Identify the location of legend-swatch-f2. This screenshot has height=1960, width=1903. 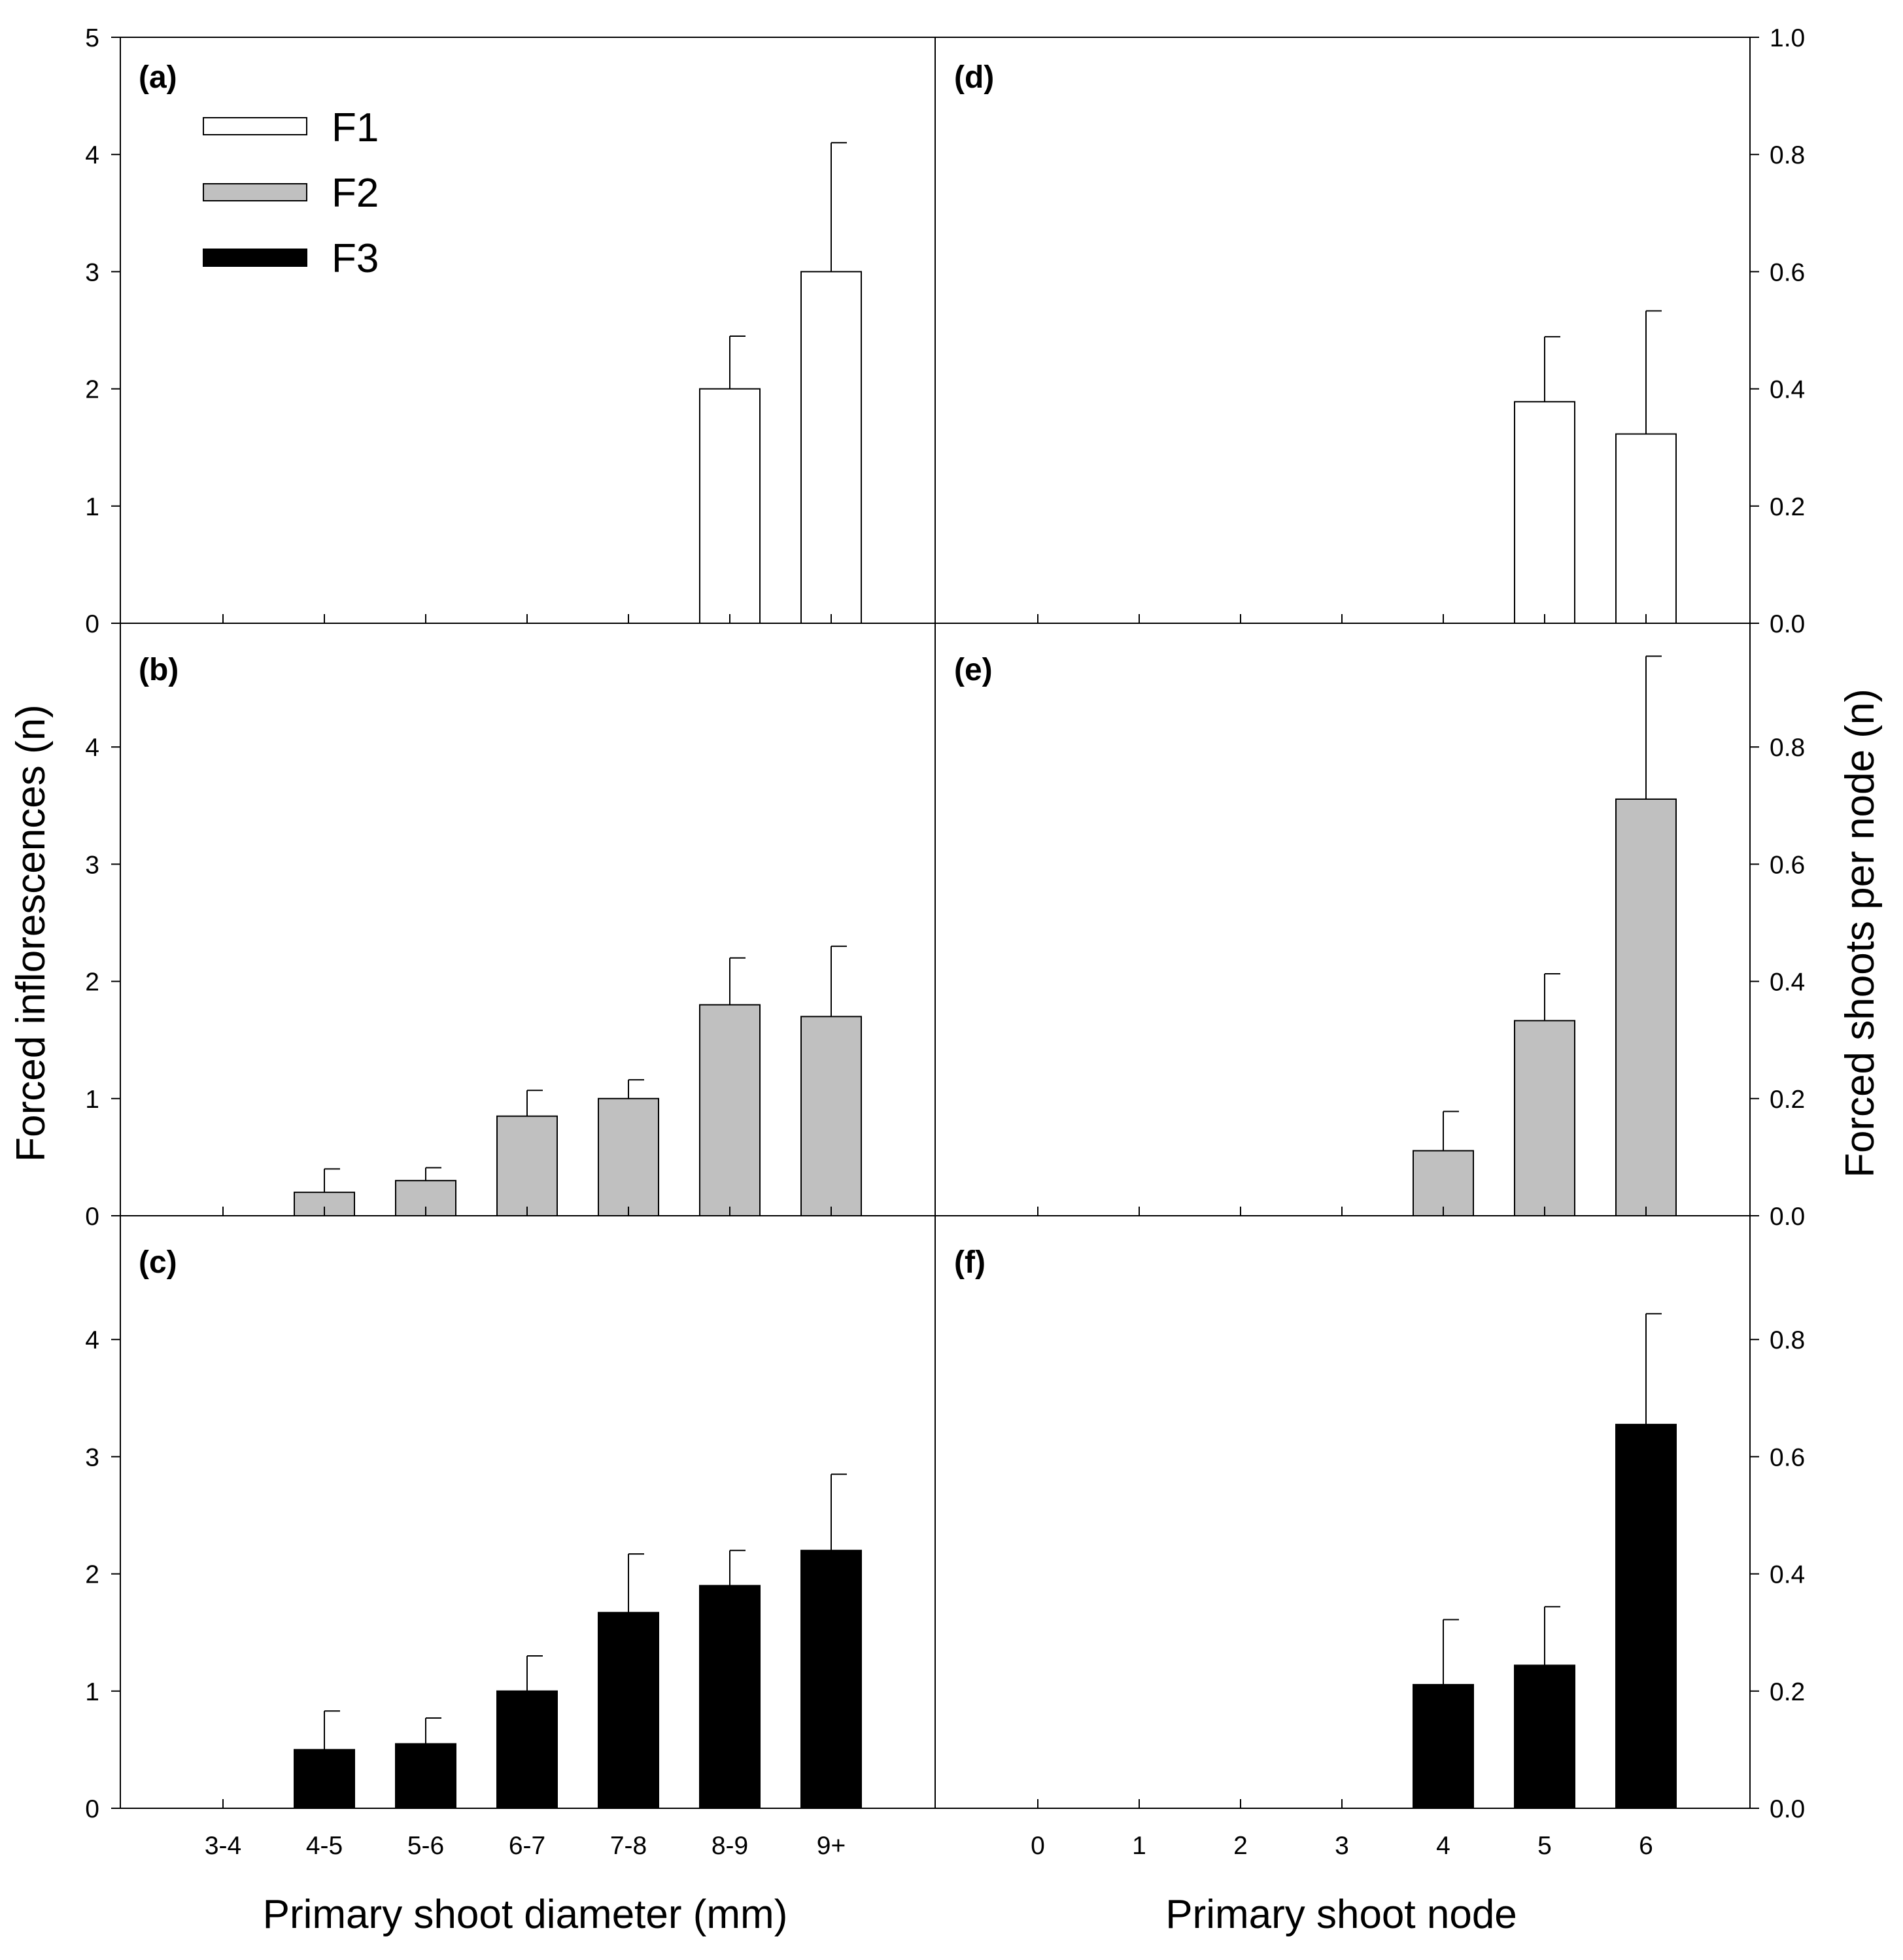
(255, 192).